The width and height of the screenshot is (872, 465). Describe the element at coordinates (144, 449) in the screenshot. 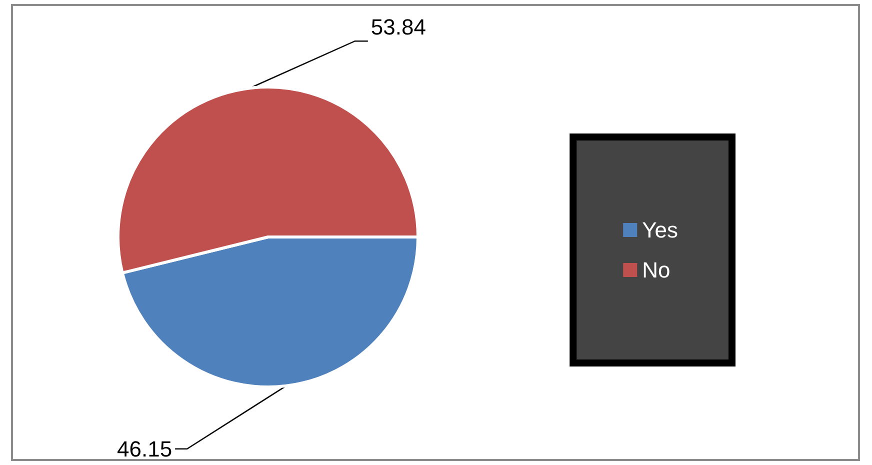

I see `data-label: 46.15` at that location.